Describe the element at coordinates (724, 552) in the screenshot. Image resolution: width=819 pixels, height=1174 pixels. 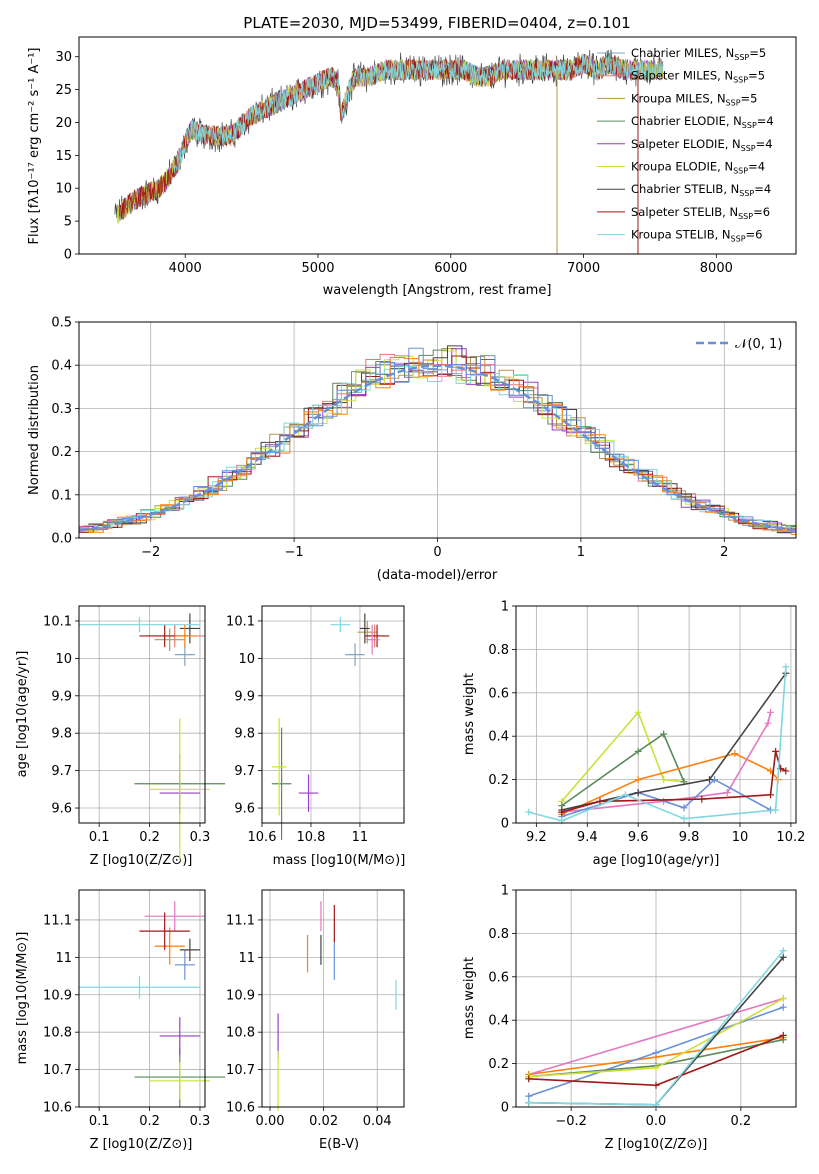
I see `x-tick-label: 2` at that location.